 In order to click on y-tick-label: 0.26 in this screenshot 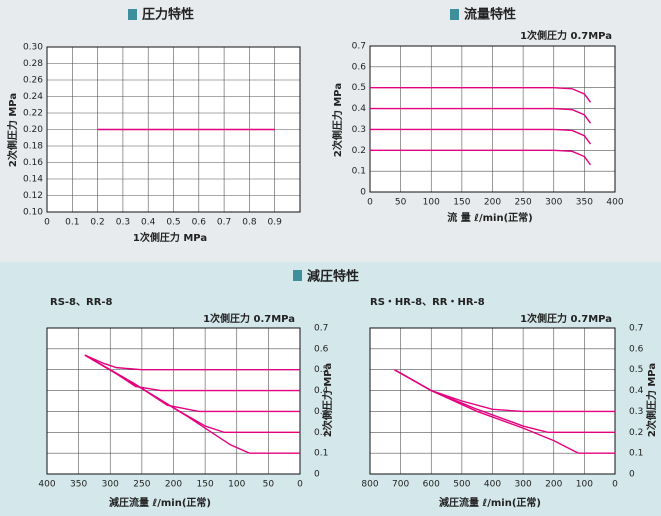, I will do `click(33, 81)`.